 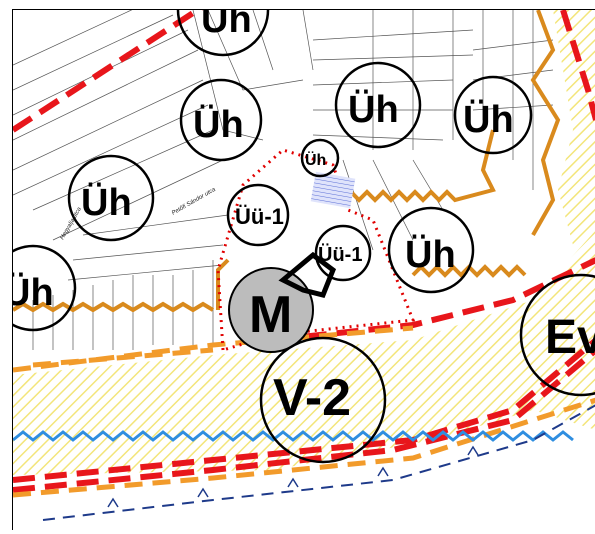 What do you see at coordinates (106, 202) in the screenshot?
I see `label-uh-left: Üh` at bounding box center [106, 202].